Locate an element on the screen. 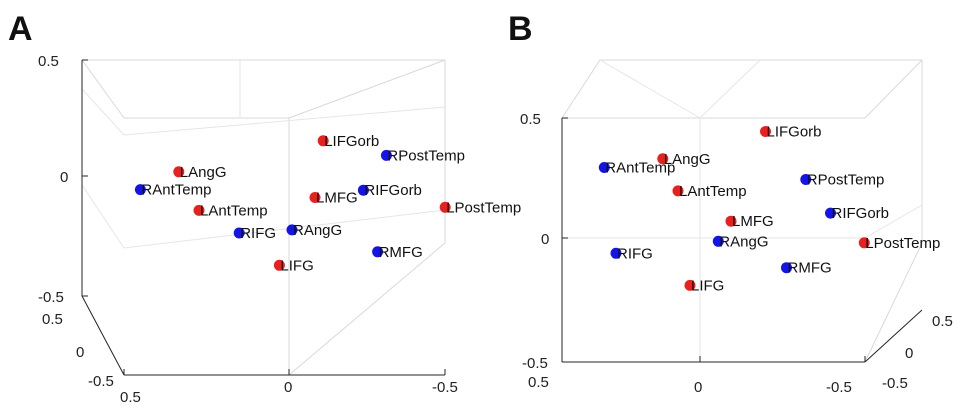  panel-a-x-tick-label: -0.5 is located at coordinates (445, 387).